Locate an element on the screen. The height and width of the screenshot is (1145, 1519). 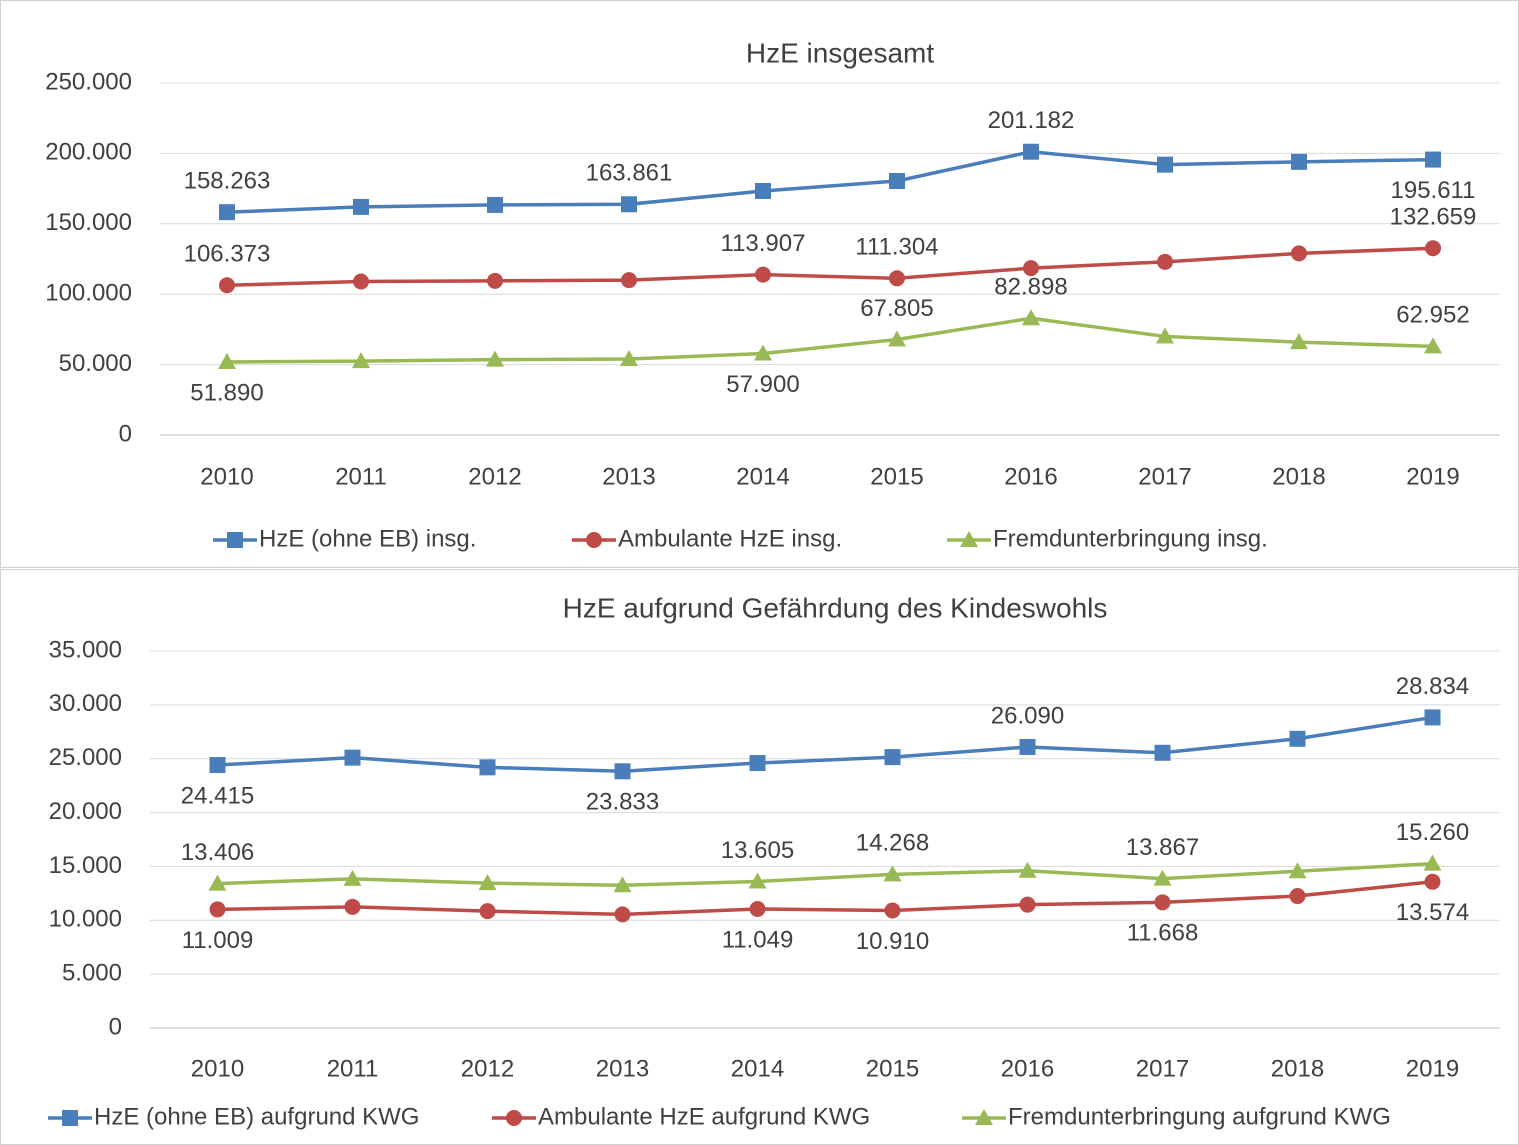
data-label: 82.898 is located at coordinates (1030, 287).